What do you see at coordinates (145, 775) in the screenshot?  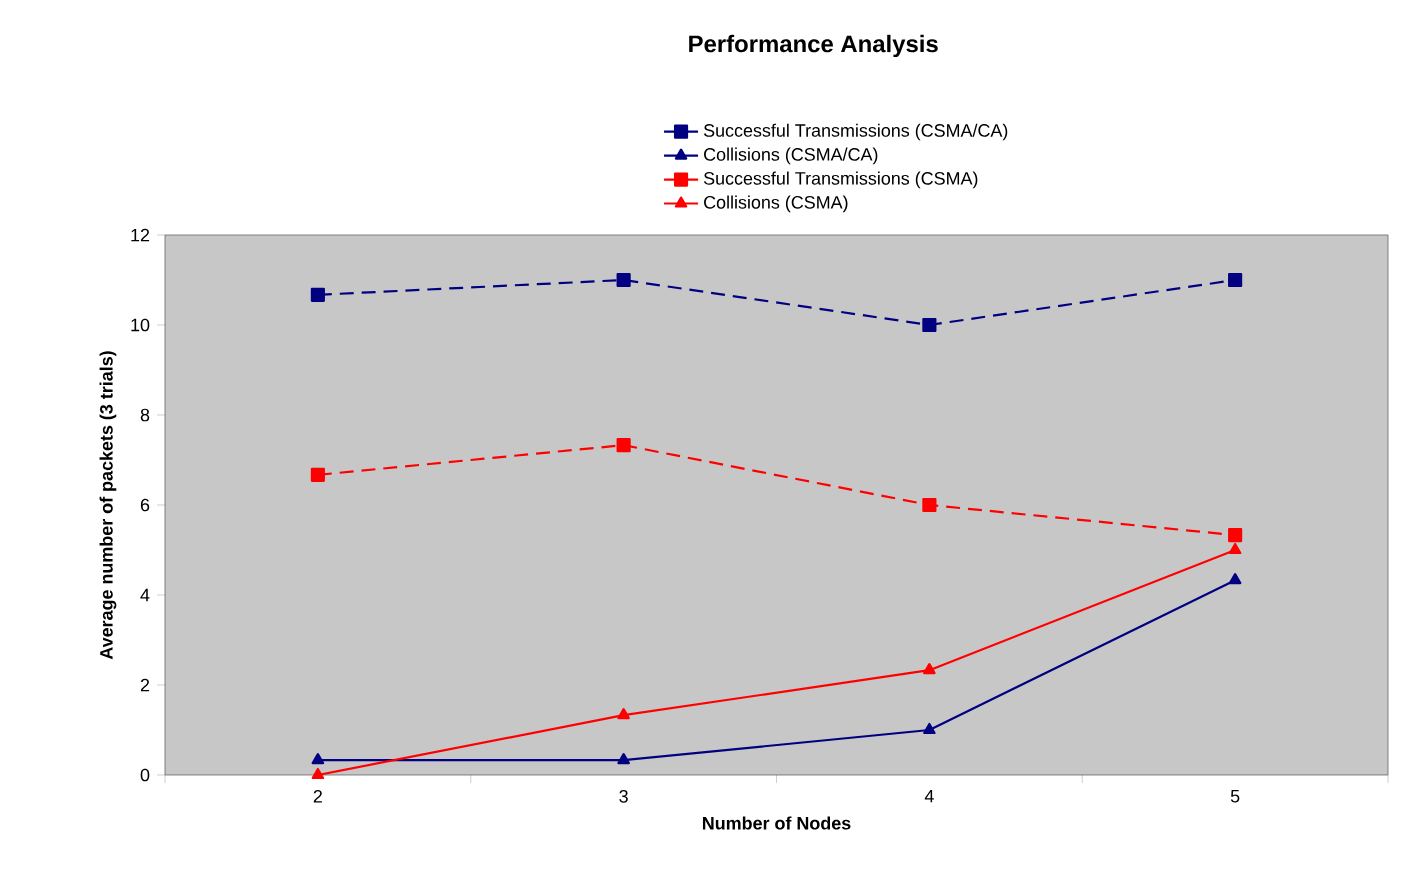 I see `y-tick-label: 0` at bounding box center [145, 775].